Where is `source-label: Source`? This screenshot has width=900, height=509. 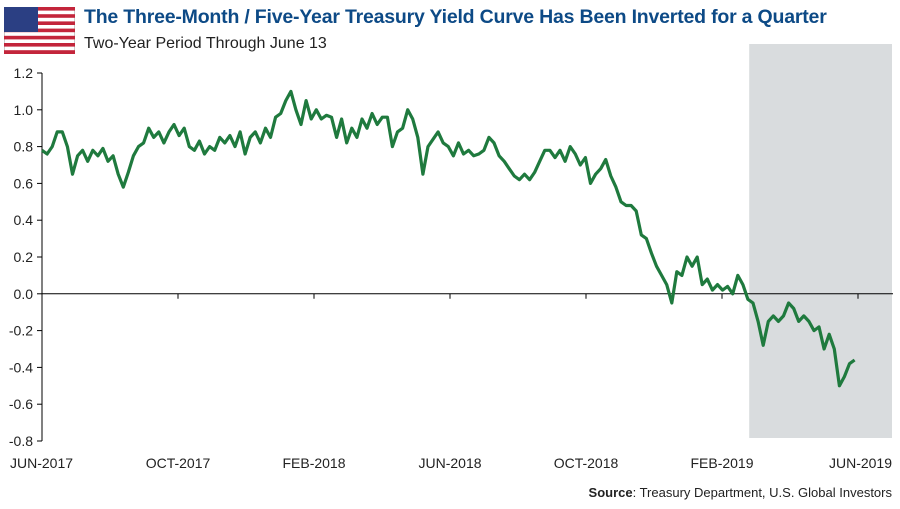
source-label: Source is located at coordinates (610, 492).